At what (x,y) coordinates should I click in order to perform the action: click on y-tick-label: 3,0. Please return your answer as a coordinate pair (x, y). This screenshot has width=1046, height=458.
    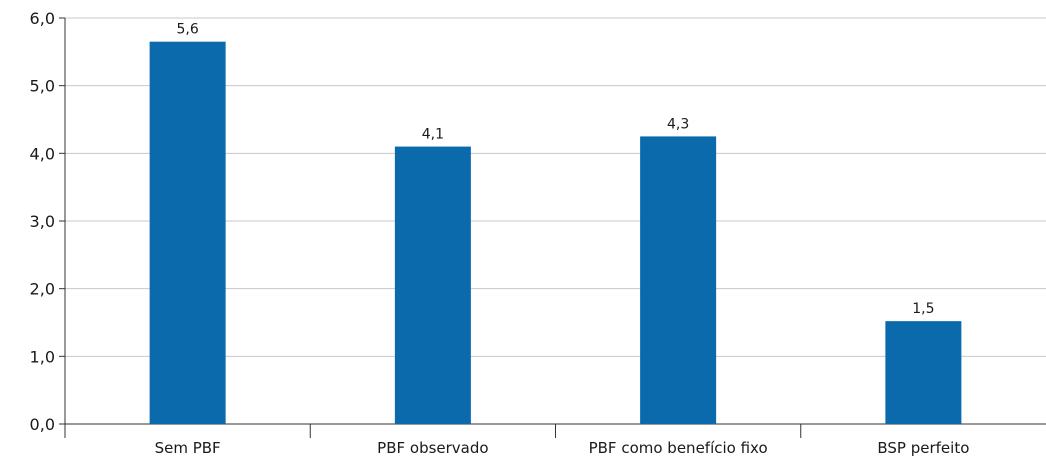
    Looking at the image, I should click on (42, 221).